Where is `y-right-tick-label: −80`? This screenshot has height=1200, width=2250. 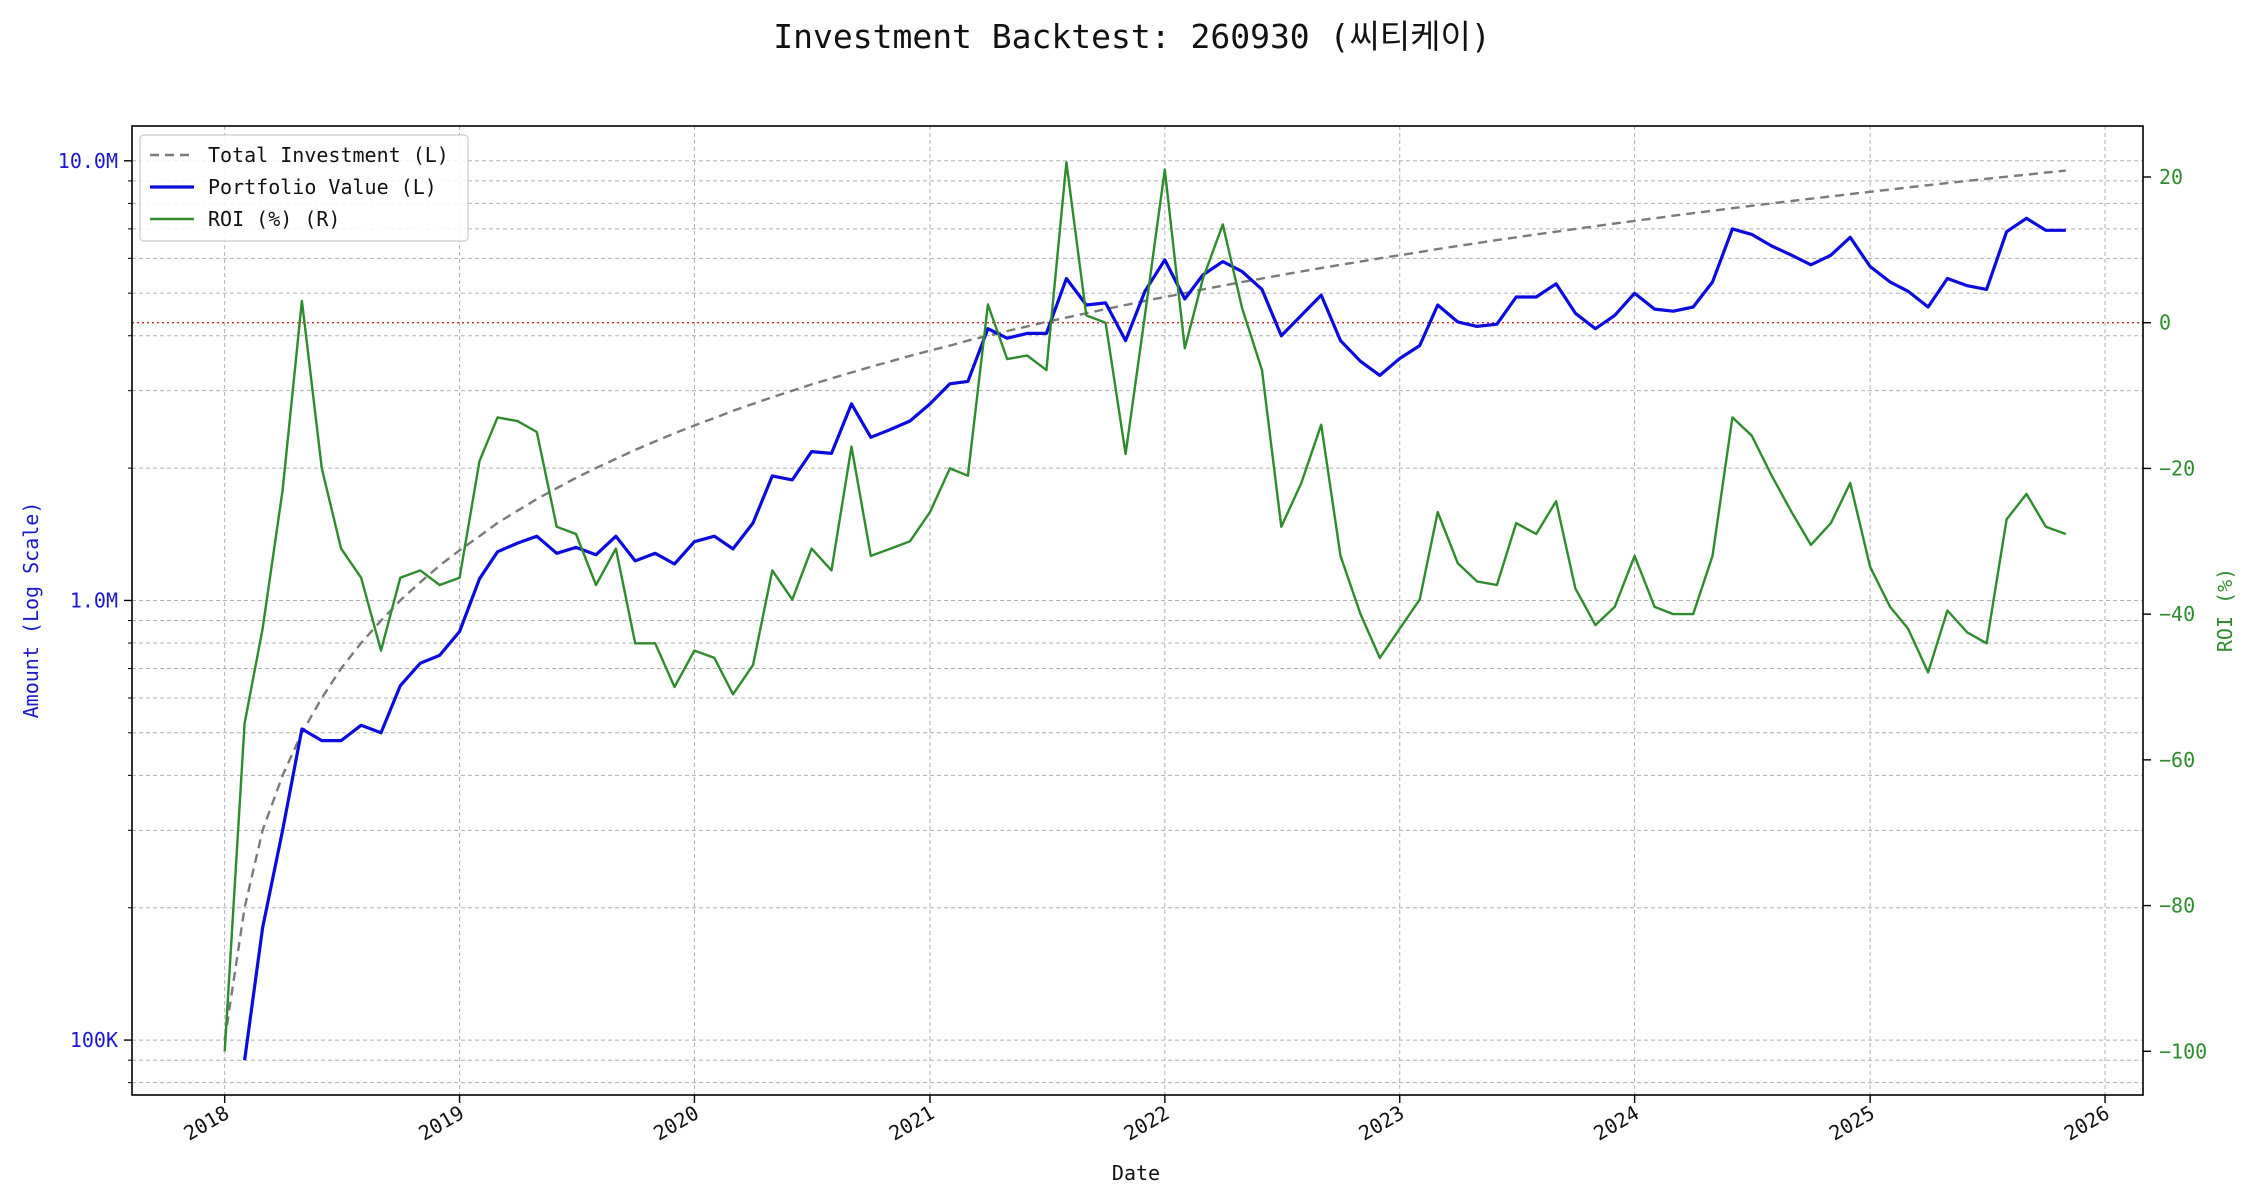
y-right-tick-label: −80 is located at coordinates (2177, 906).